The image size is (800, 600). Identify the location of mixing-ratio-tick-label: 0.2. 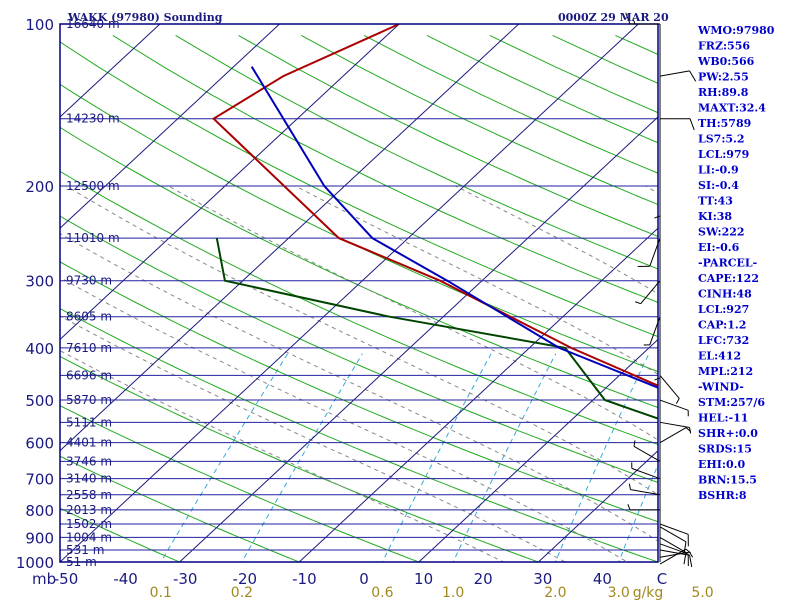
(242, 592).